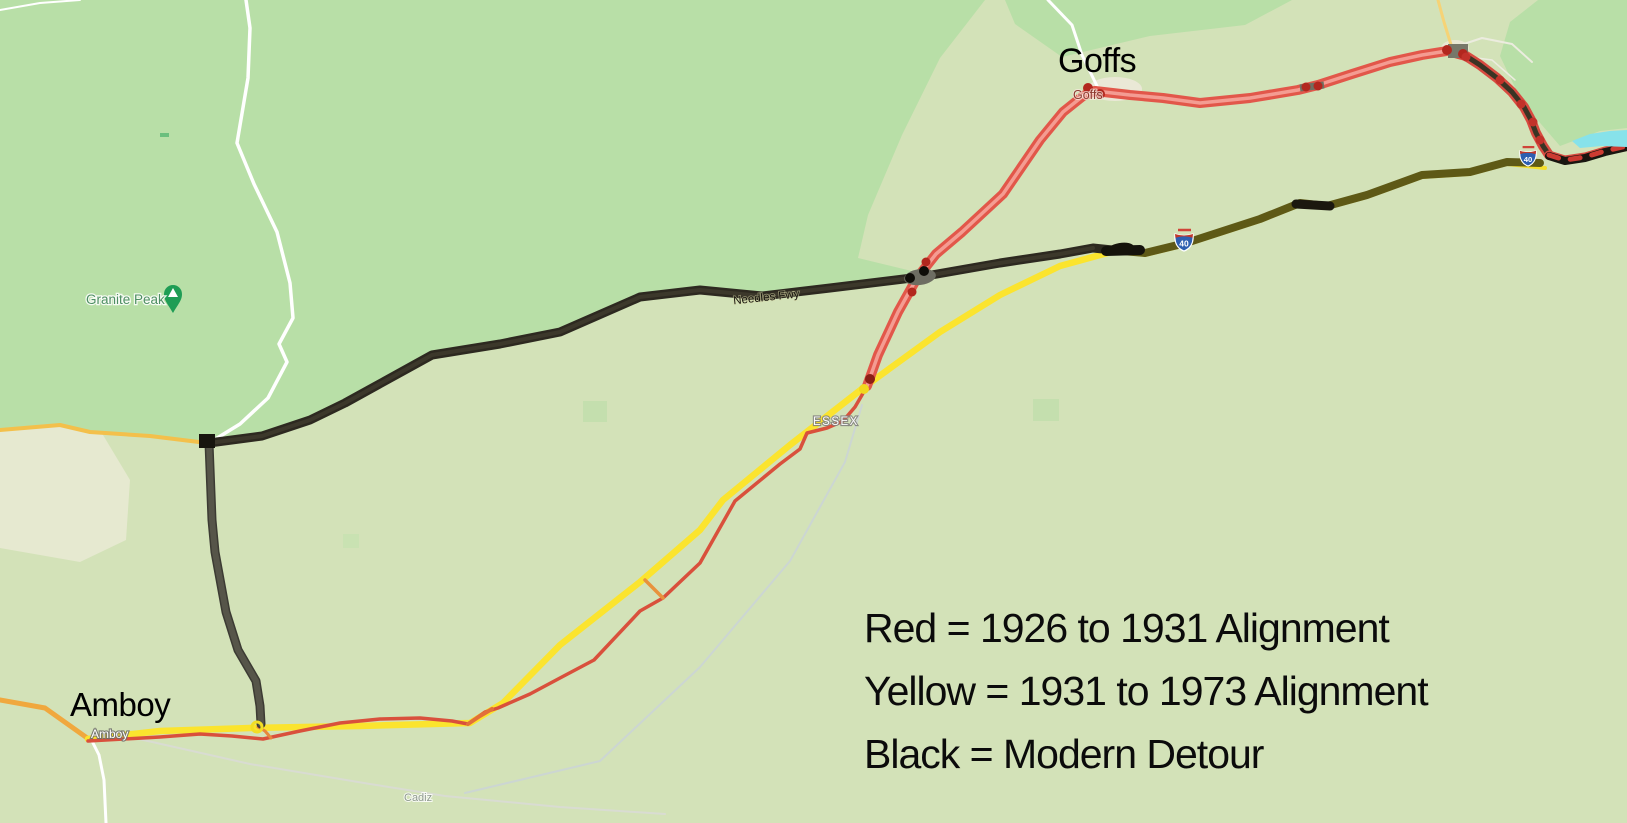  I want to click on railroad-cadiz-essex, so click(663, 599).